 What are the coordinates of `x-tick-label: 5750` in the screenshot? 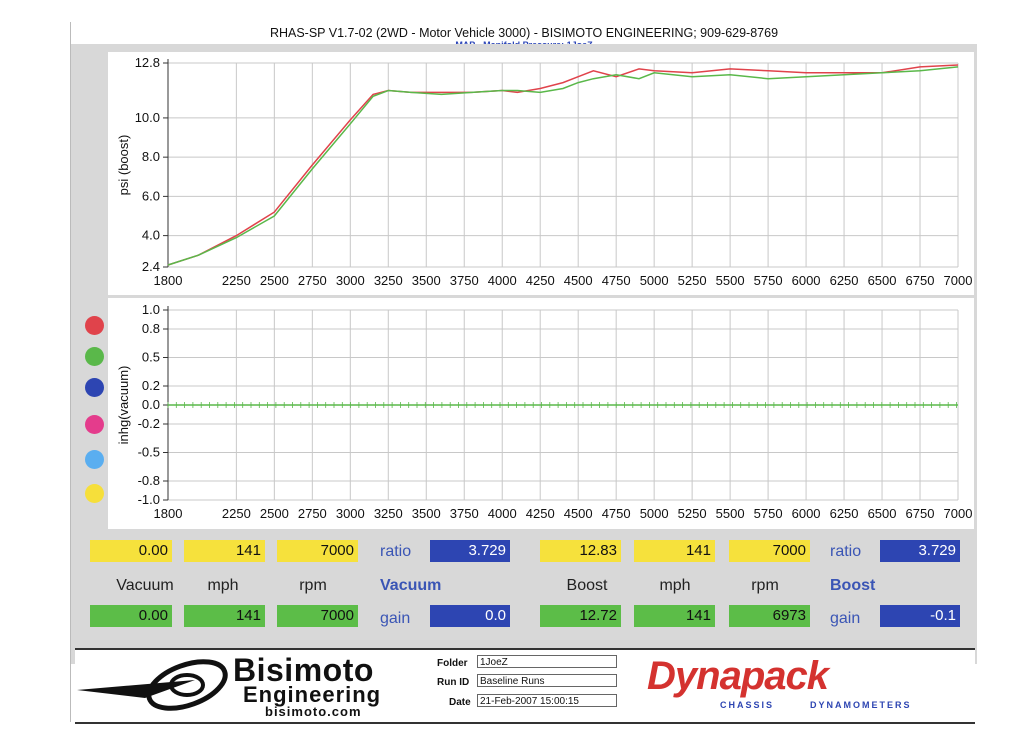 It's located at (768, 280).